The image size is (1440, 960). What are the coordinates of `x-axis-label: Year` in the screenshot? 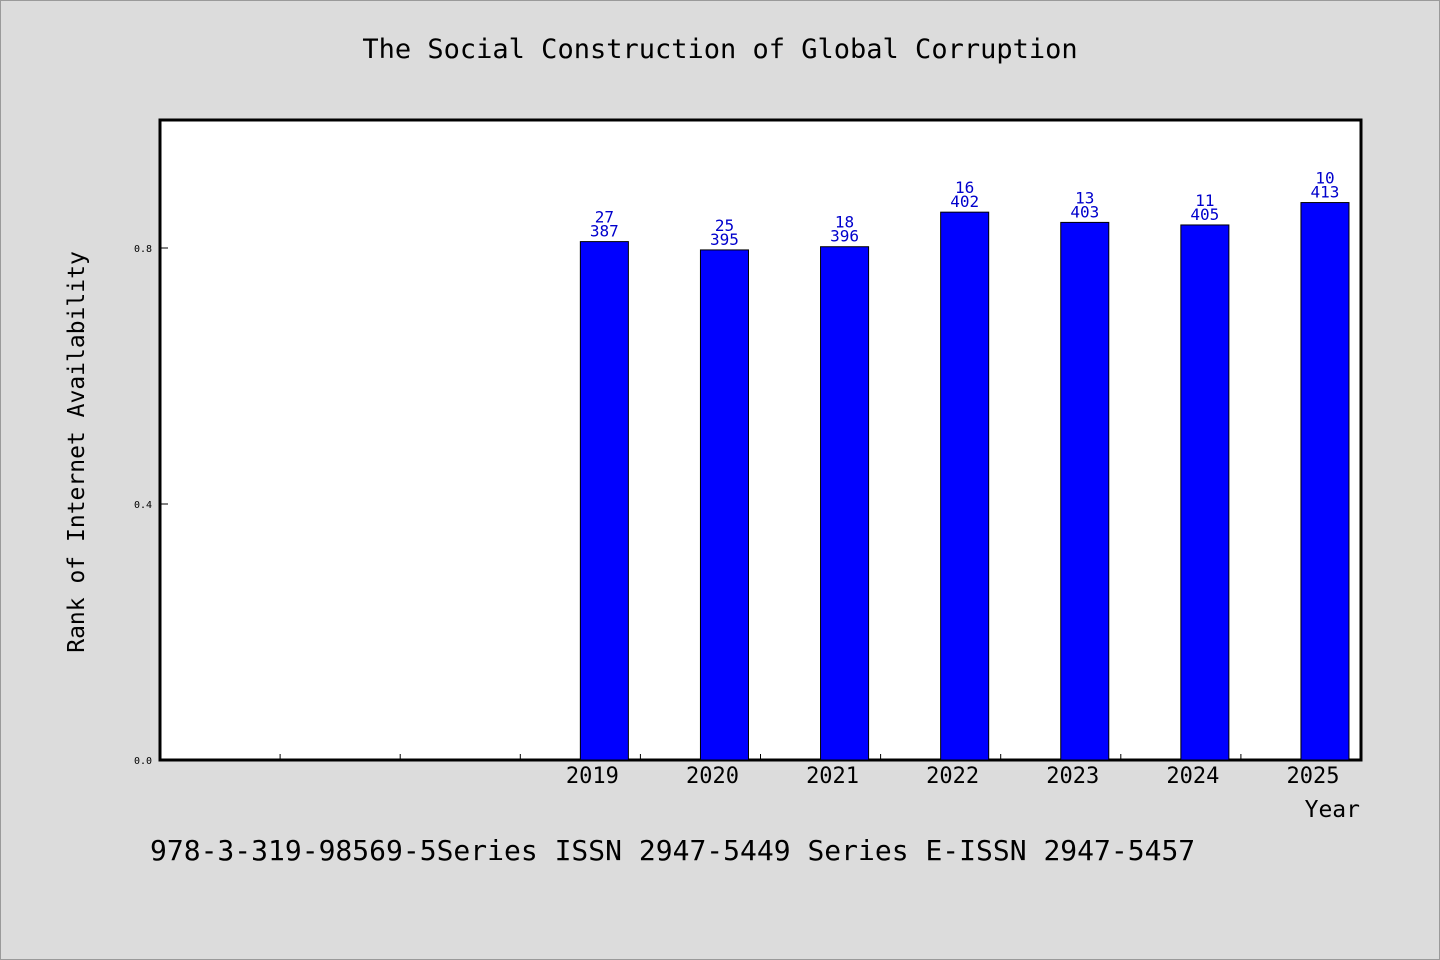 It's located at (1332, 810).